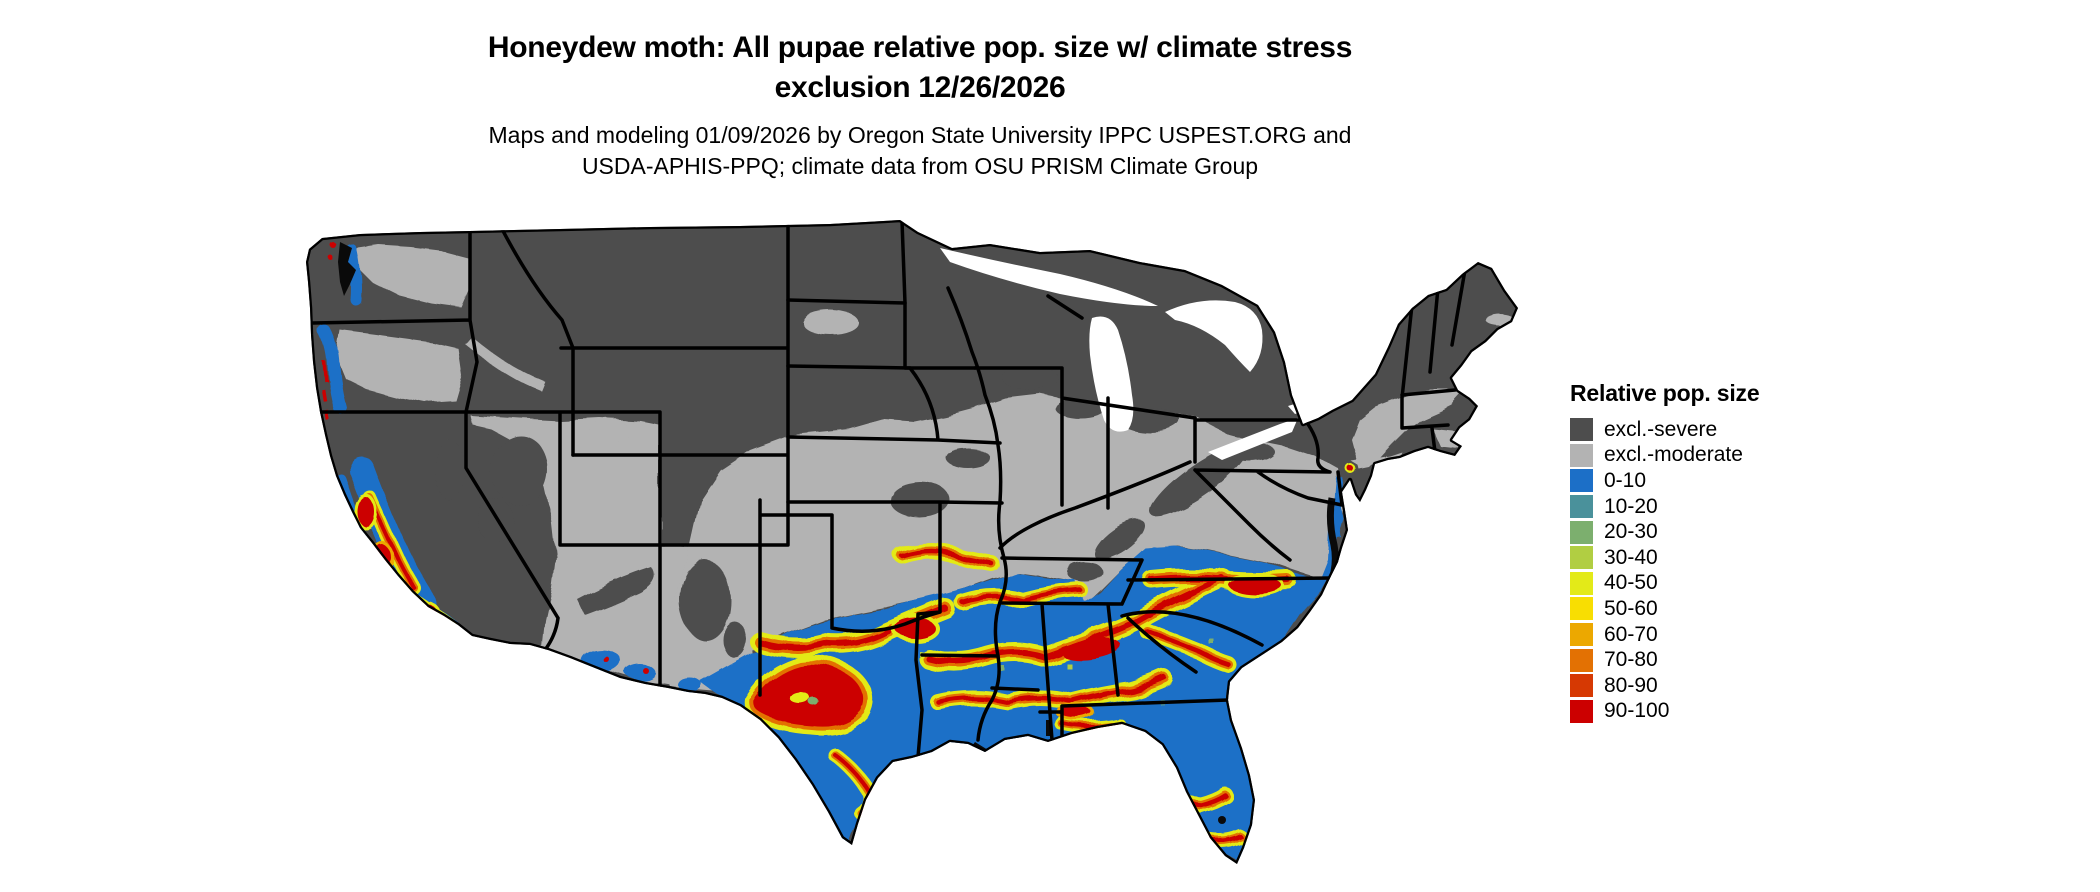 Image resolution: width=2100 pixels, height=892 pixels. I want to click on map-title-line2: exclusion 12/26/2026, so click(920, 87).